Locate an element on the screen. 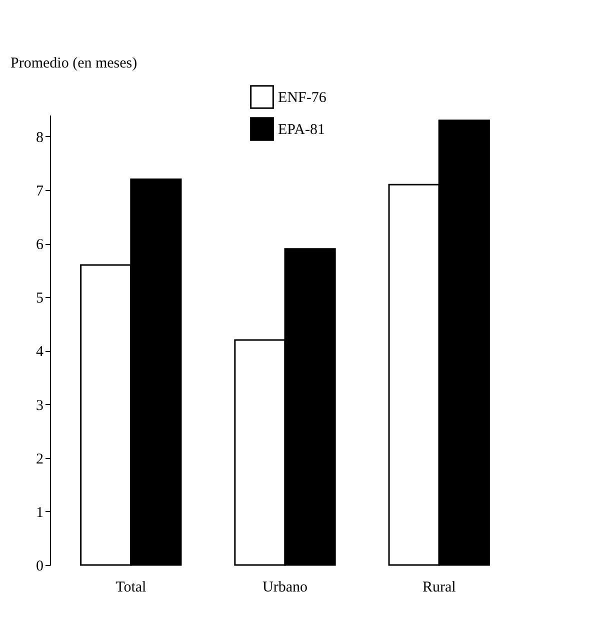 This screenshot has width=604, height=624. x-tick-label: Rural is located at coordinates (439, 588).